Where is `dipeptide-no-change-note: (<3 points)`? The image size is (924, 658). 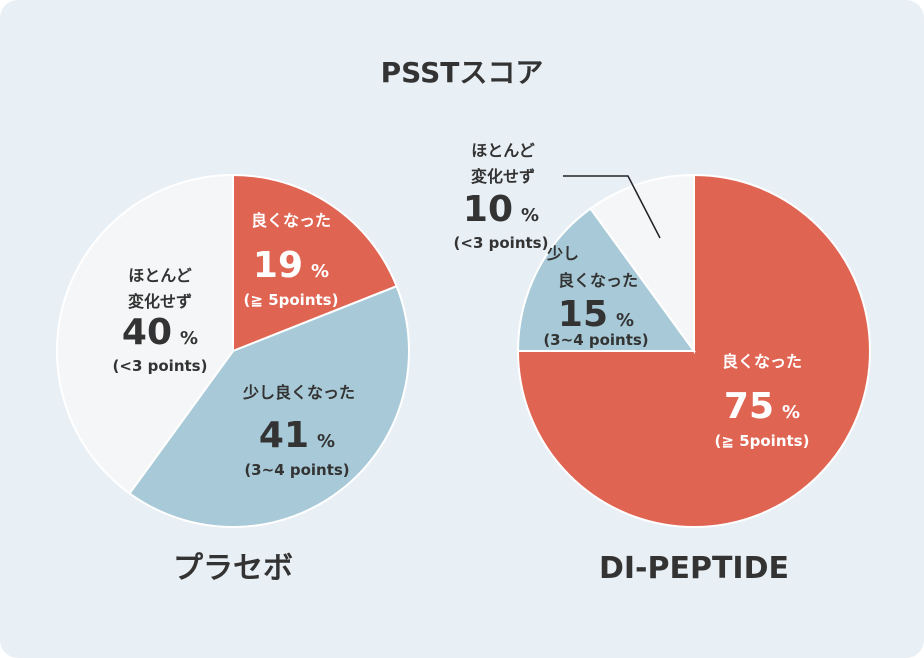 dipeptide-no-change-note: (<3 points) is located at coordinates (501, 243).